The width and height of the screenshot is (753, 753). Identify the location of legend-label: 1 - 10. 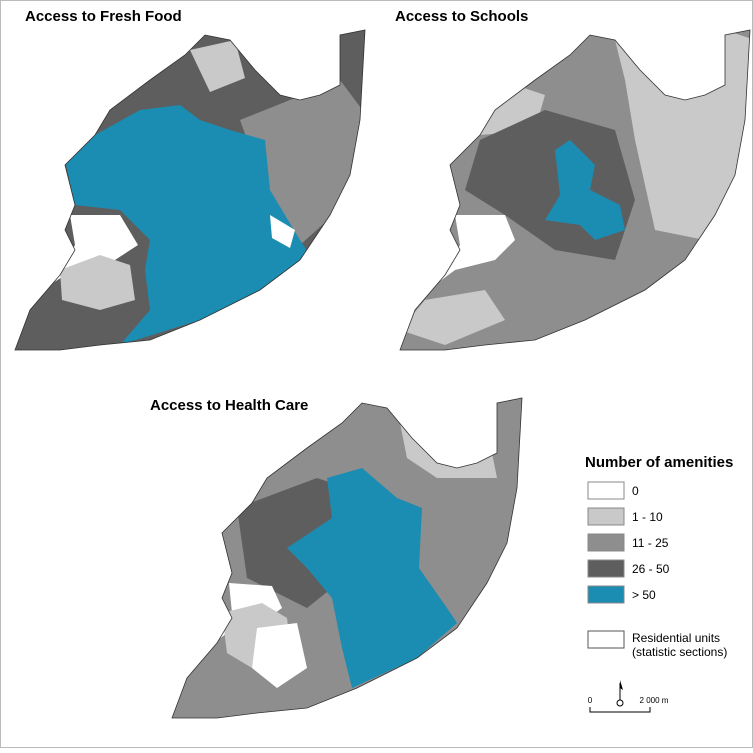
(647, 517).